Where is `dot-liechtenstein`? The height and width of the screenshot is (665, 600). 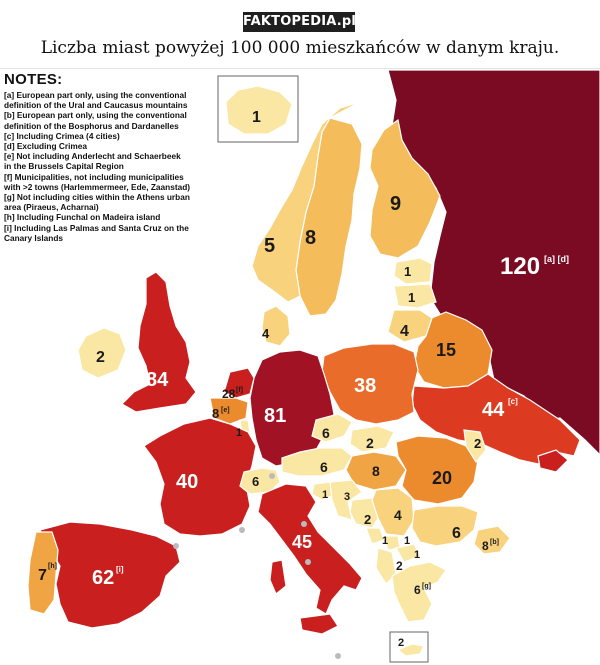
dot-liechtenstein is located at coordinates (272, 476).